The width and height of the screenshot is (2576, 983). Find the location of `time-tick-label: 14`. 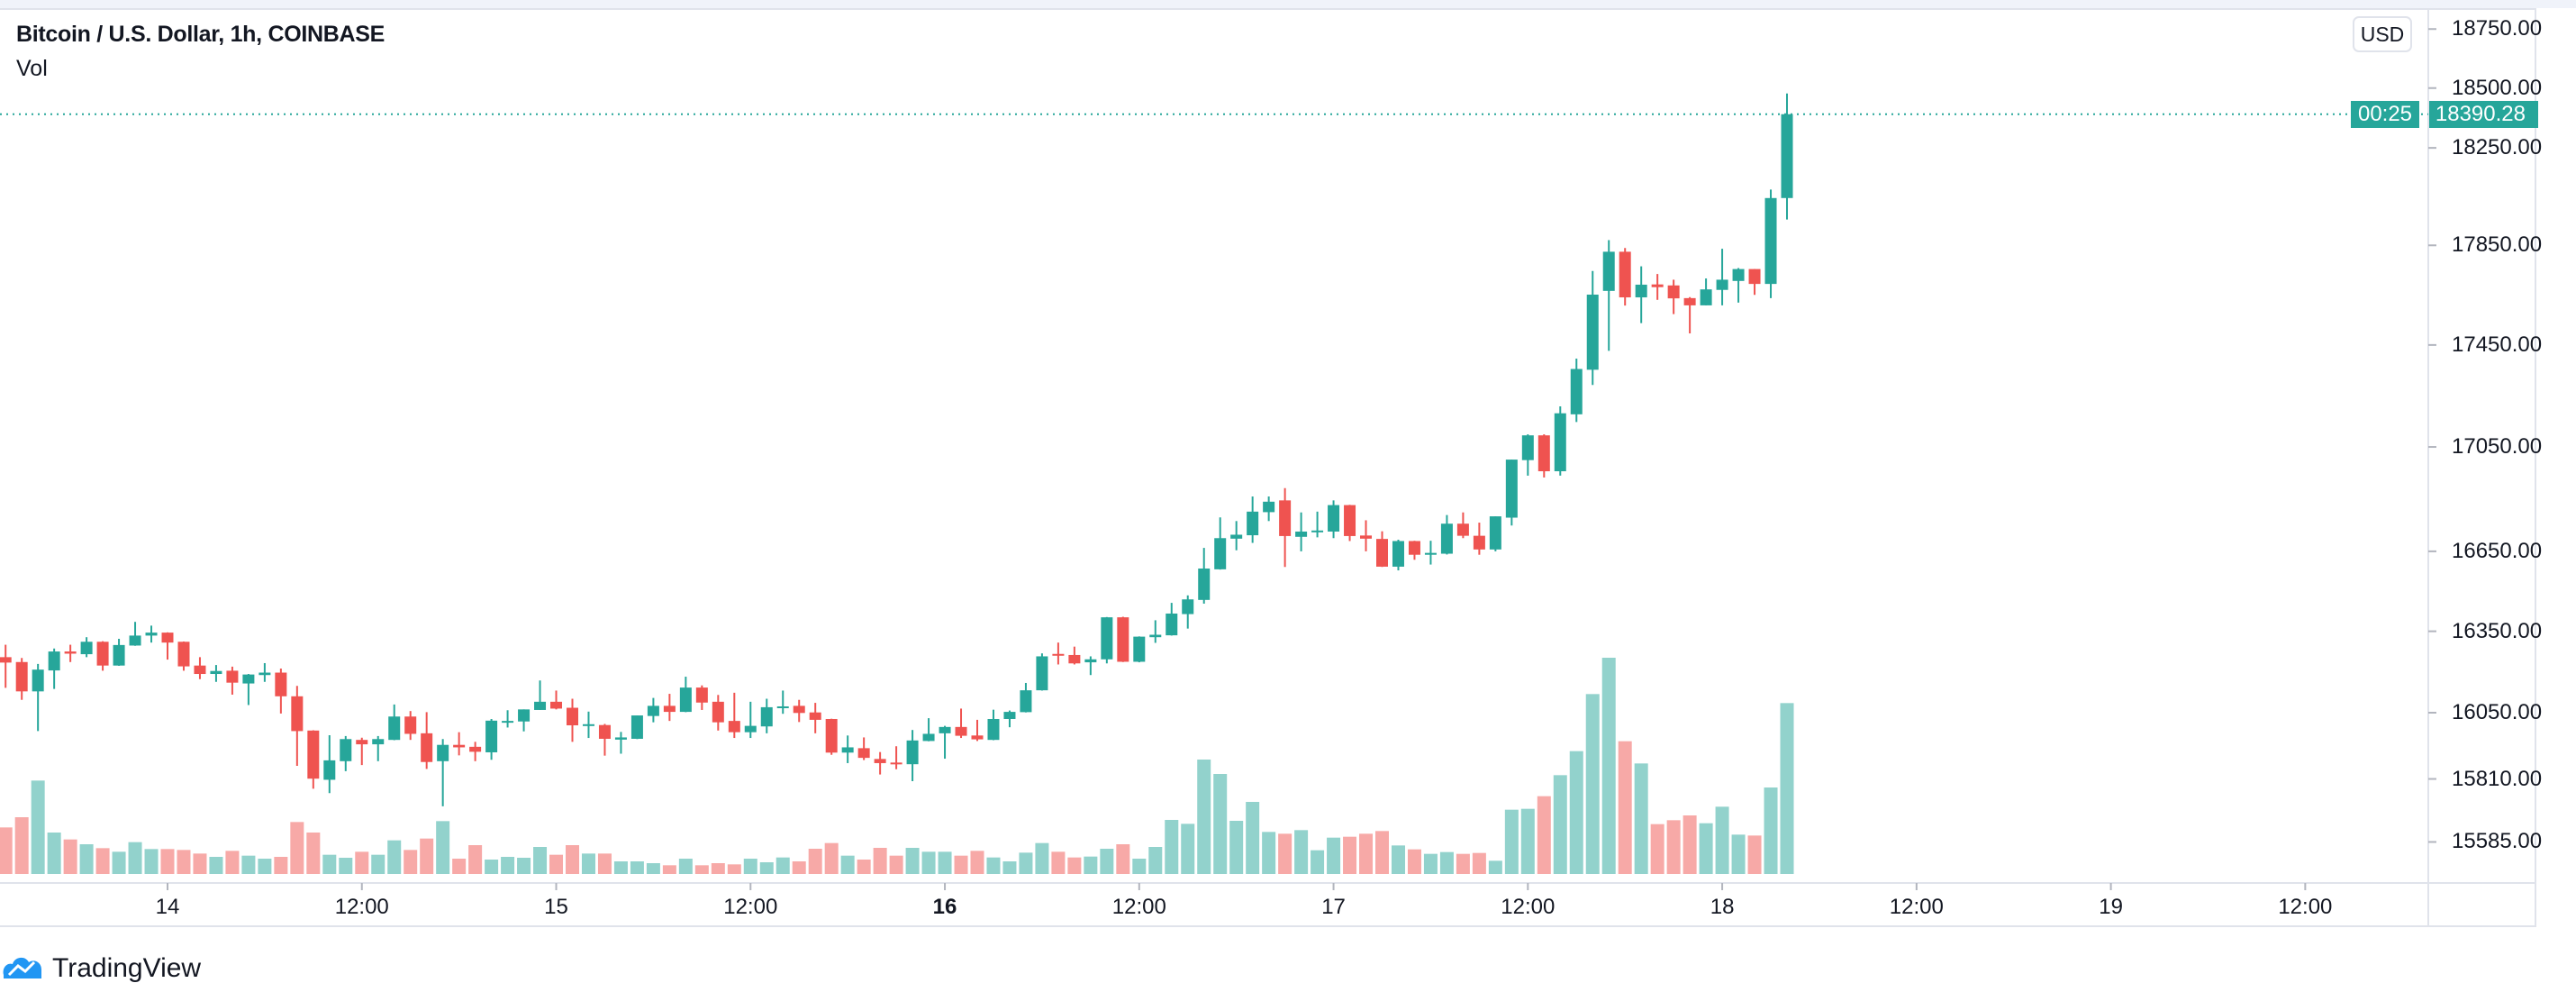

time-tick-label: 14 is located at coordinates (167, 907).